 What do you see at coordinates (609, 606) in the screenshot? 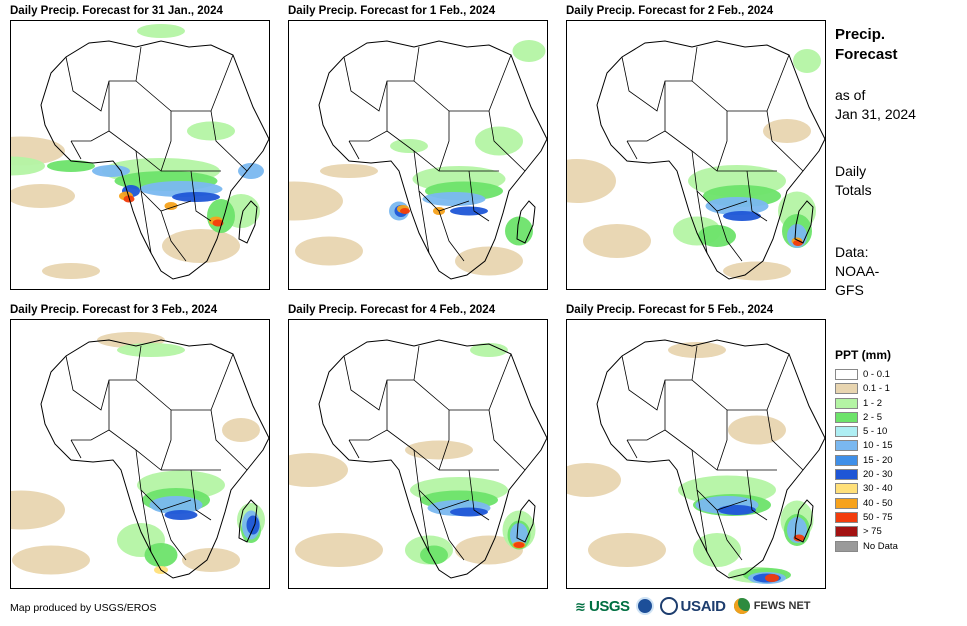
I see `usgs-logo-text: USGS` at bounding box center [609, 606].